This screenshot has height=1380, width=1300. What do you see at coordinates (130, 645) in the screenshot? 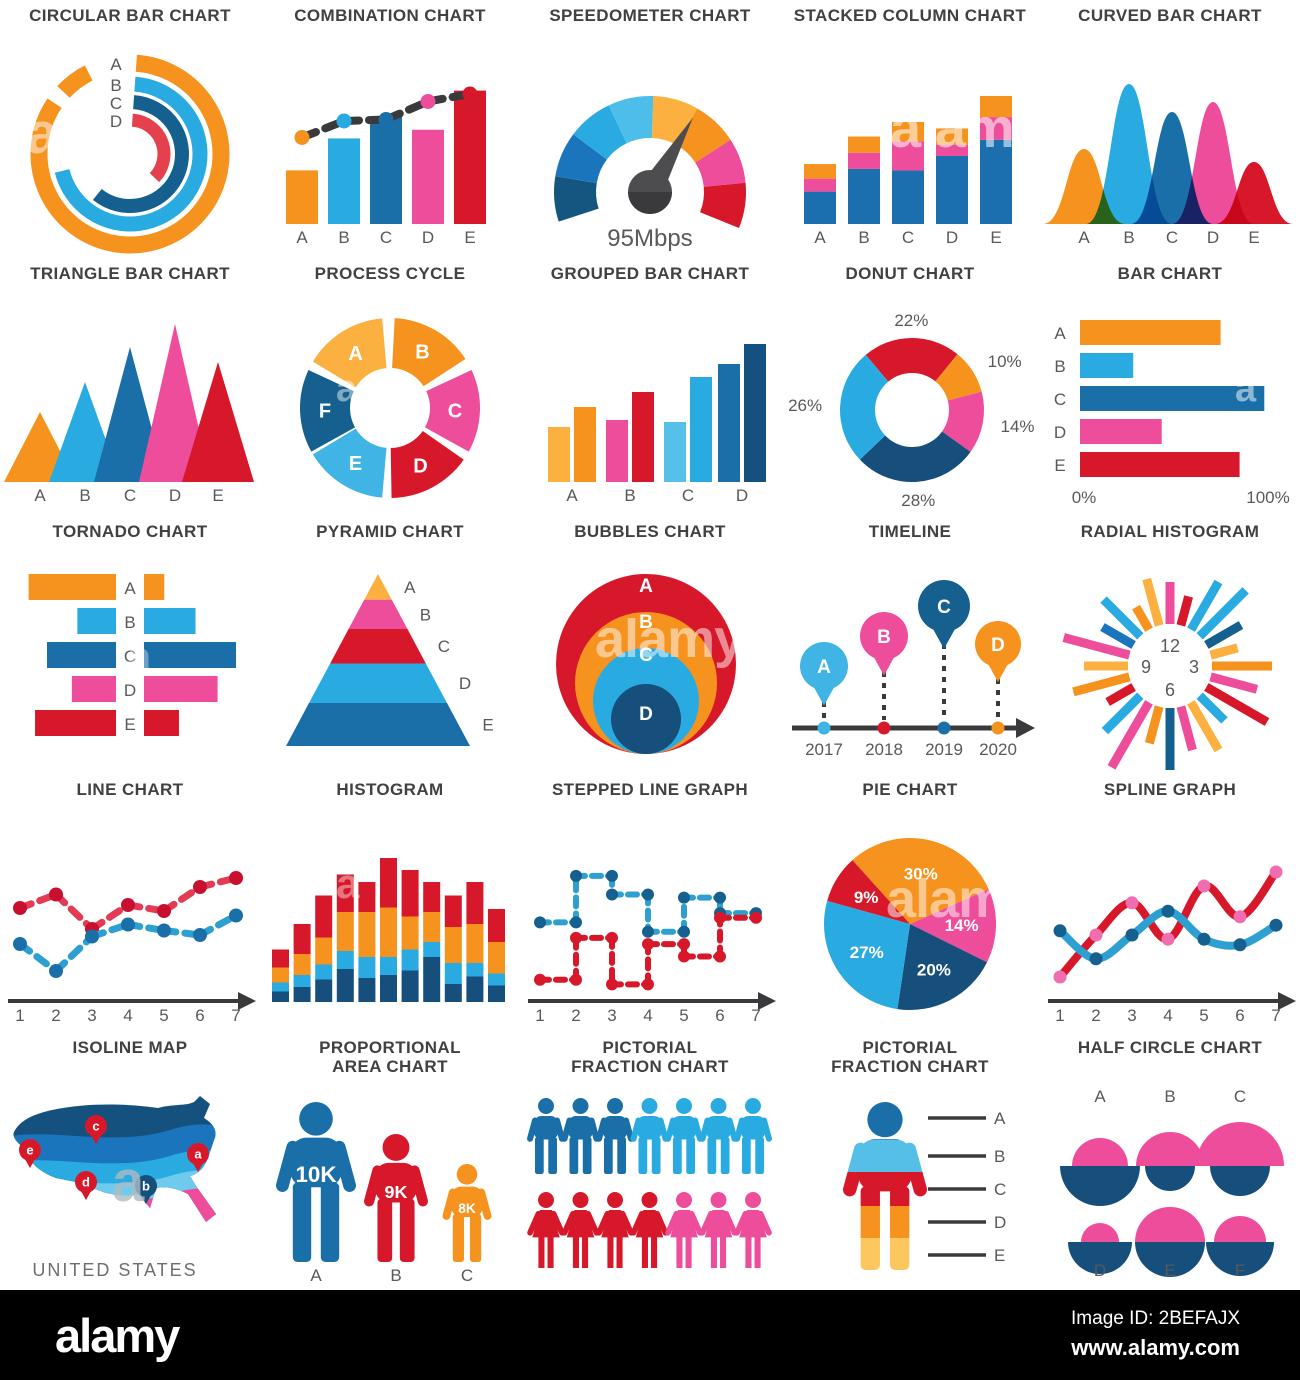
I see `tile-tornado: TORNADO CHART A B C D E` at bounding box center [130, 645].